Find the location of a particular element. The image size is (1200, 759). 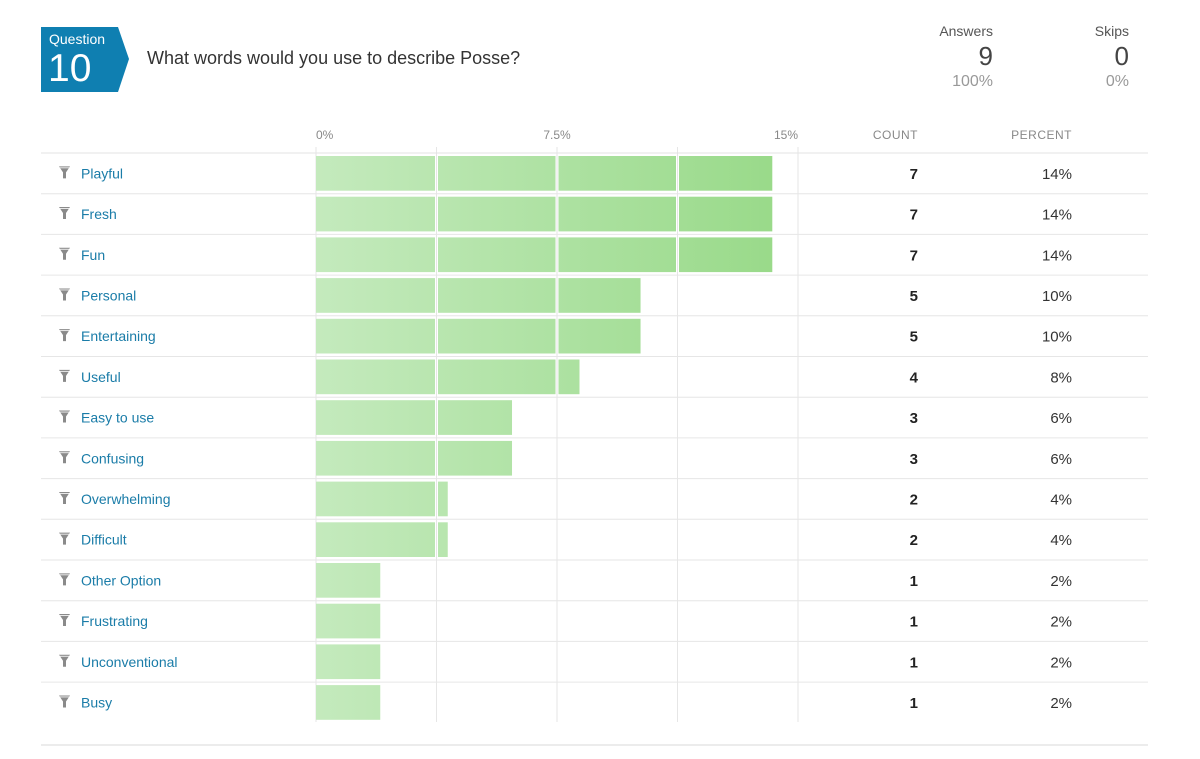

row-label: Easy to use is located at coordinates (117, 418).